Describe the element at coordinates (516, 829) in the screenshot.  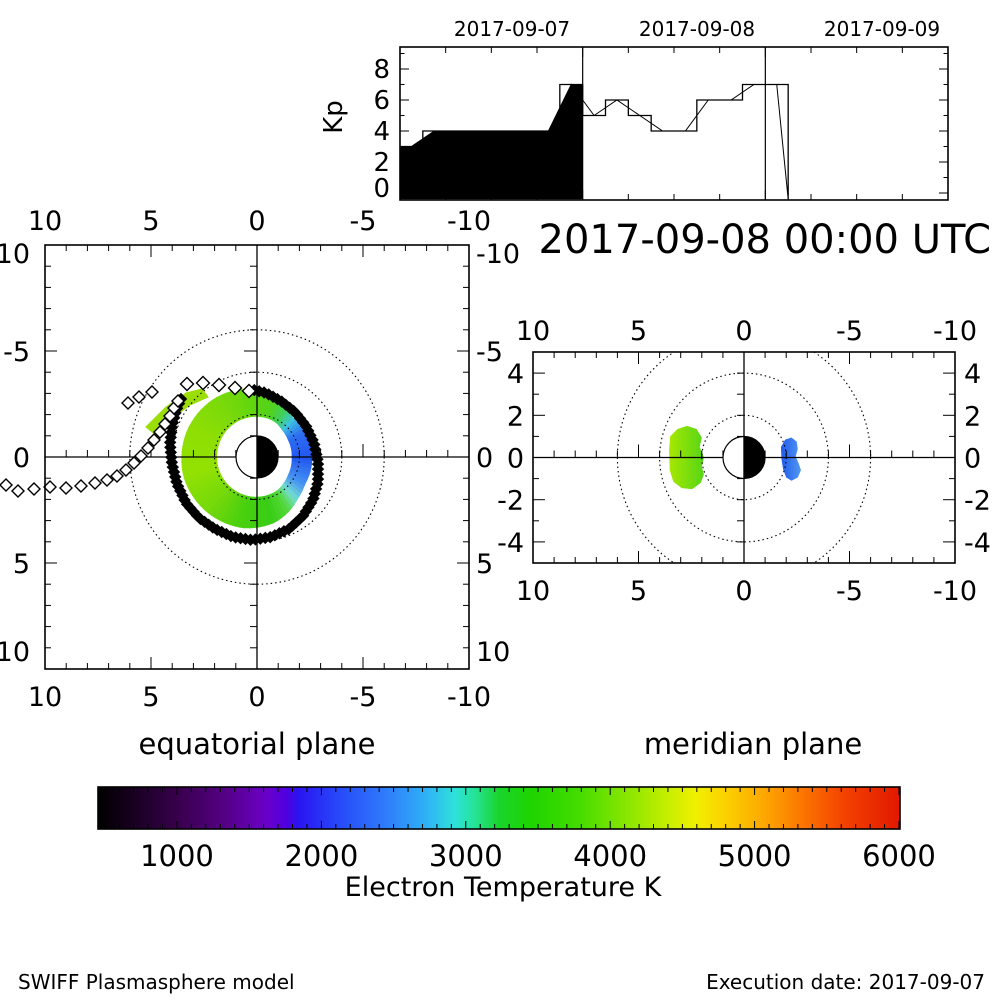
I see `colorbar-panel: 1000 2000 3000 4000 5000 6000` at that location.